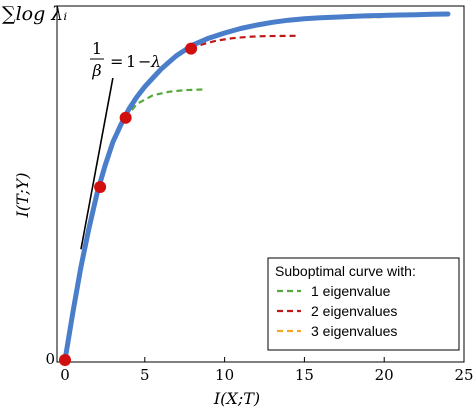 This screenshot has width=474, height=412. I want to click on y-origin-label: 0, so click(50, 359).